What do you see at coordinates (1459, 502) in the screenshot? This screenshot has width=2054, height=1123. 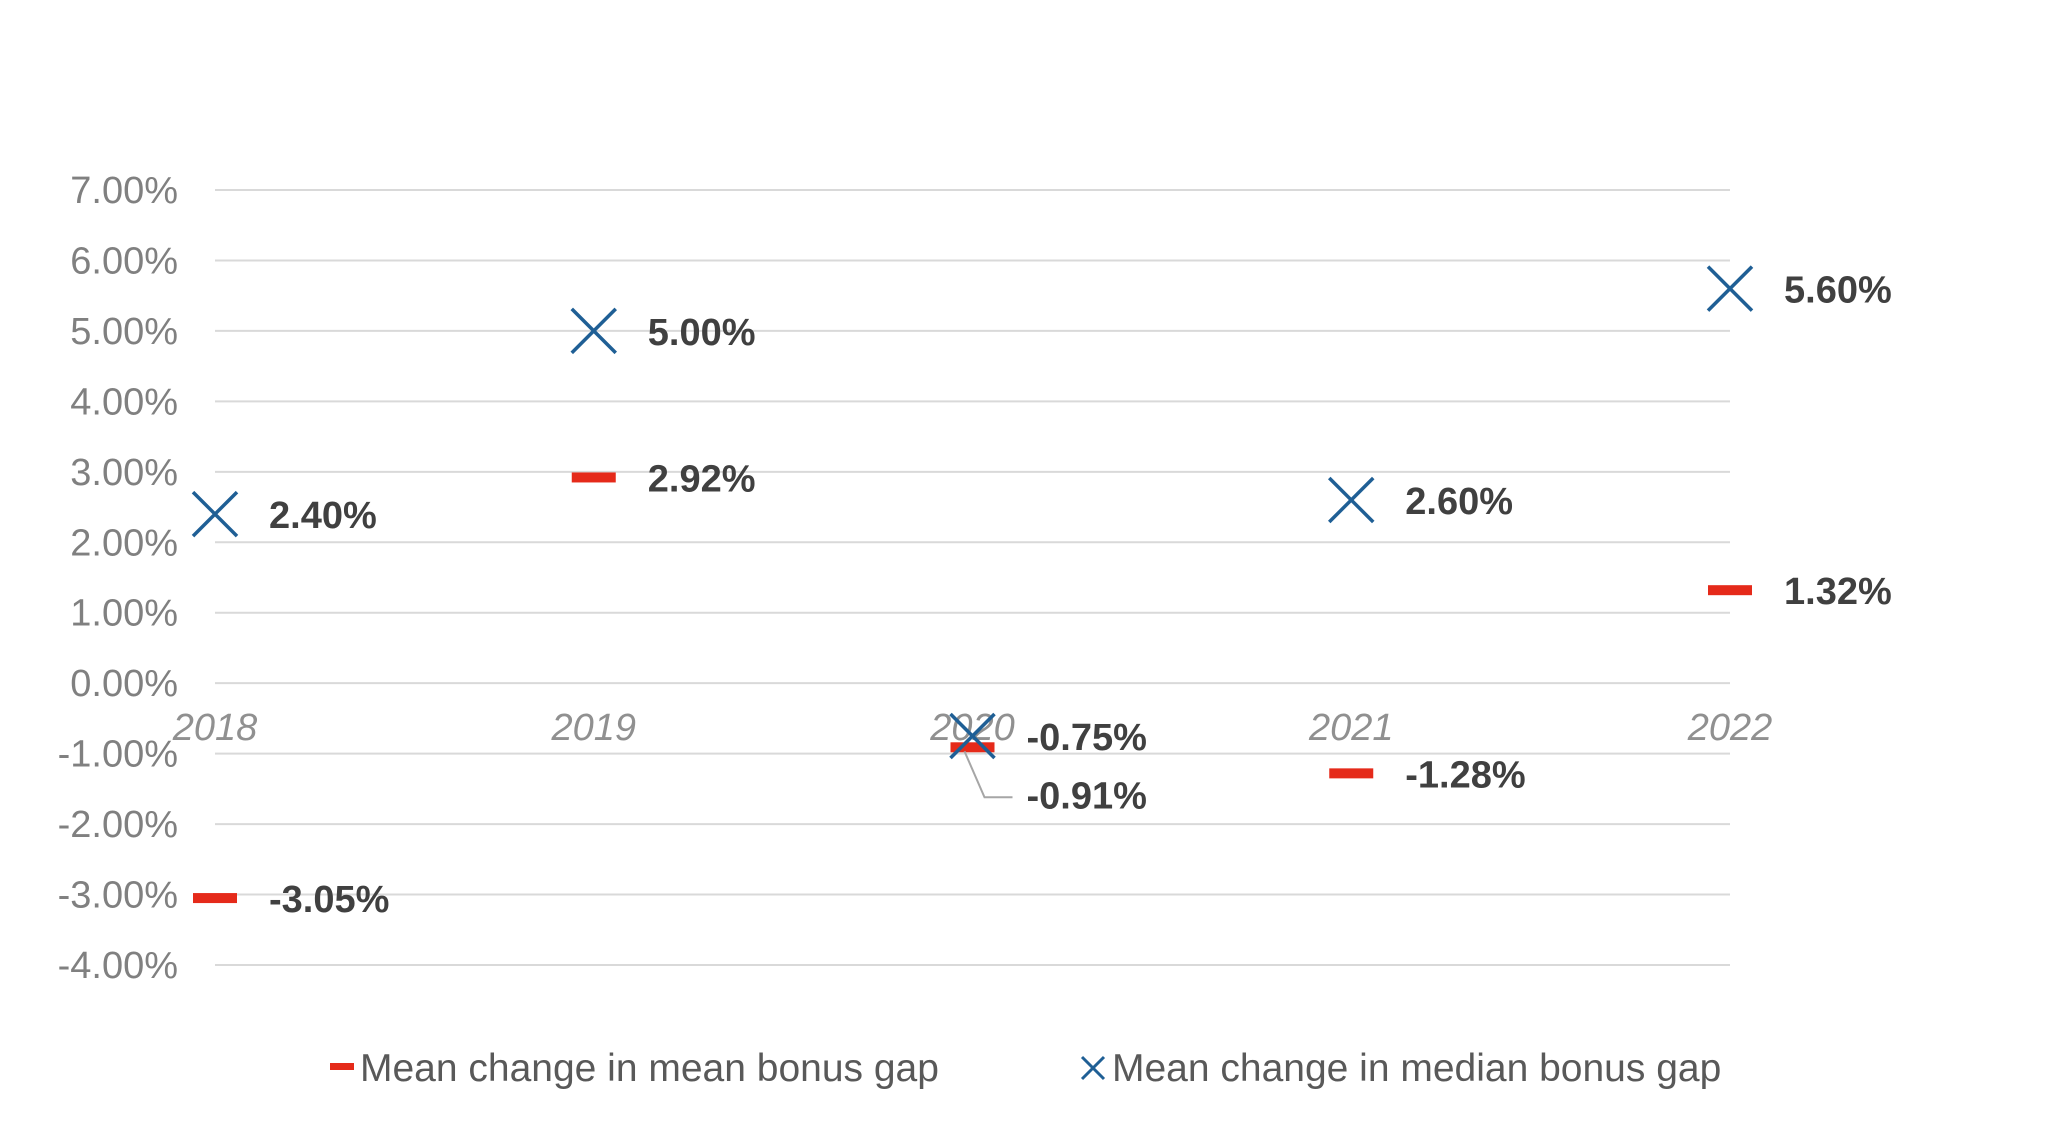 I see `median-gap-data-label: 2.60%` at bounding box center [1459, 502].